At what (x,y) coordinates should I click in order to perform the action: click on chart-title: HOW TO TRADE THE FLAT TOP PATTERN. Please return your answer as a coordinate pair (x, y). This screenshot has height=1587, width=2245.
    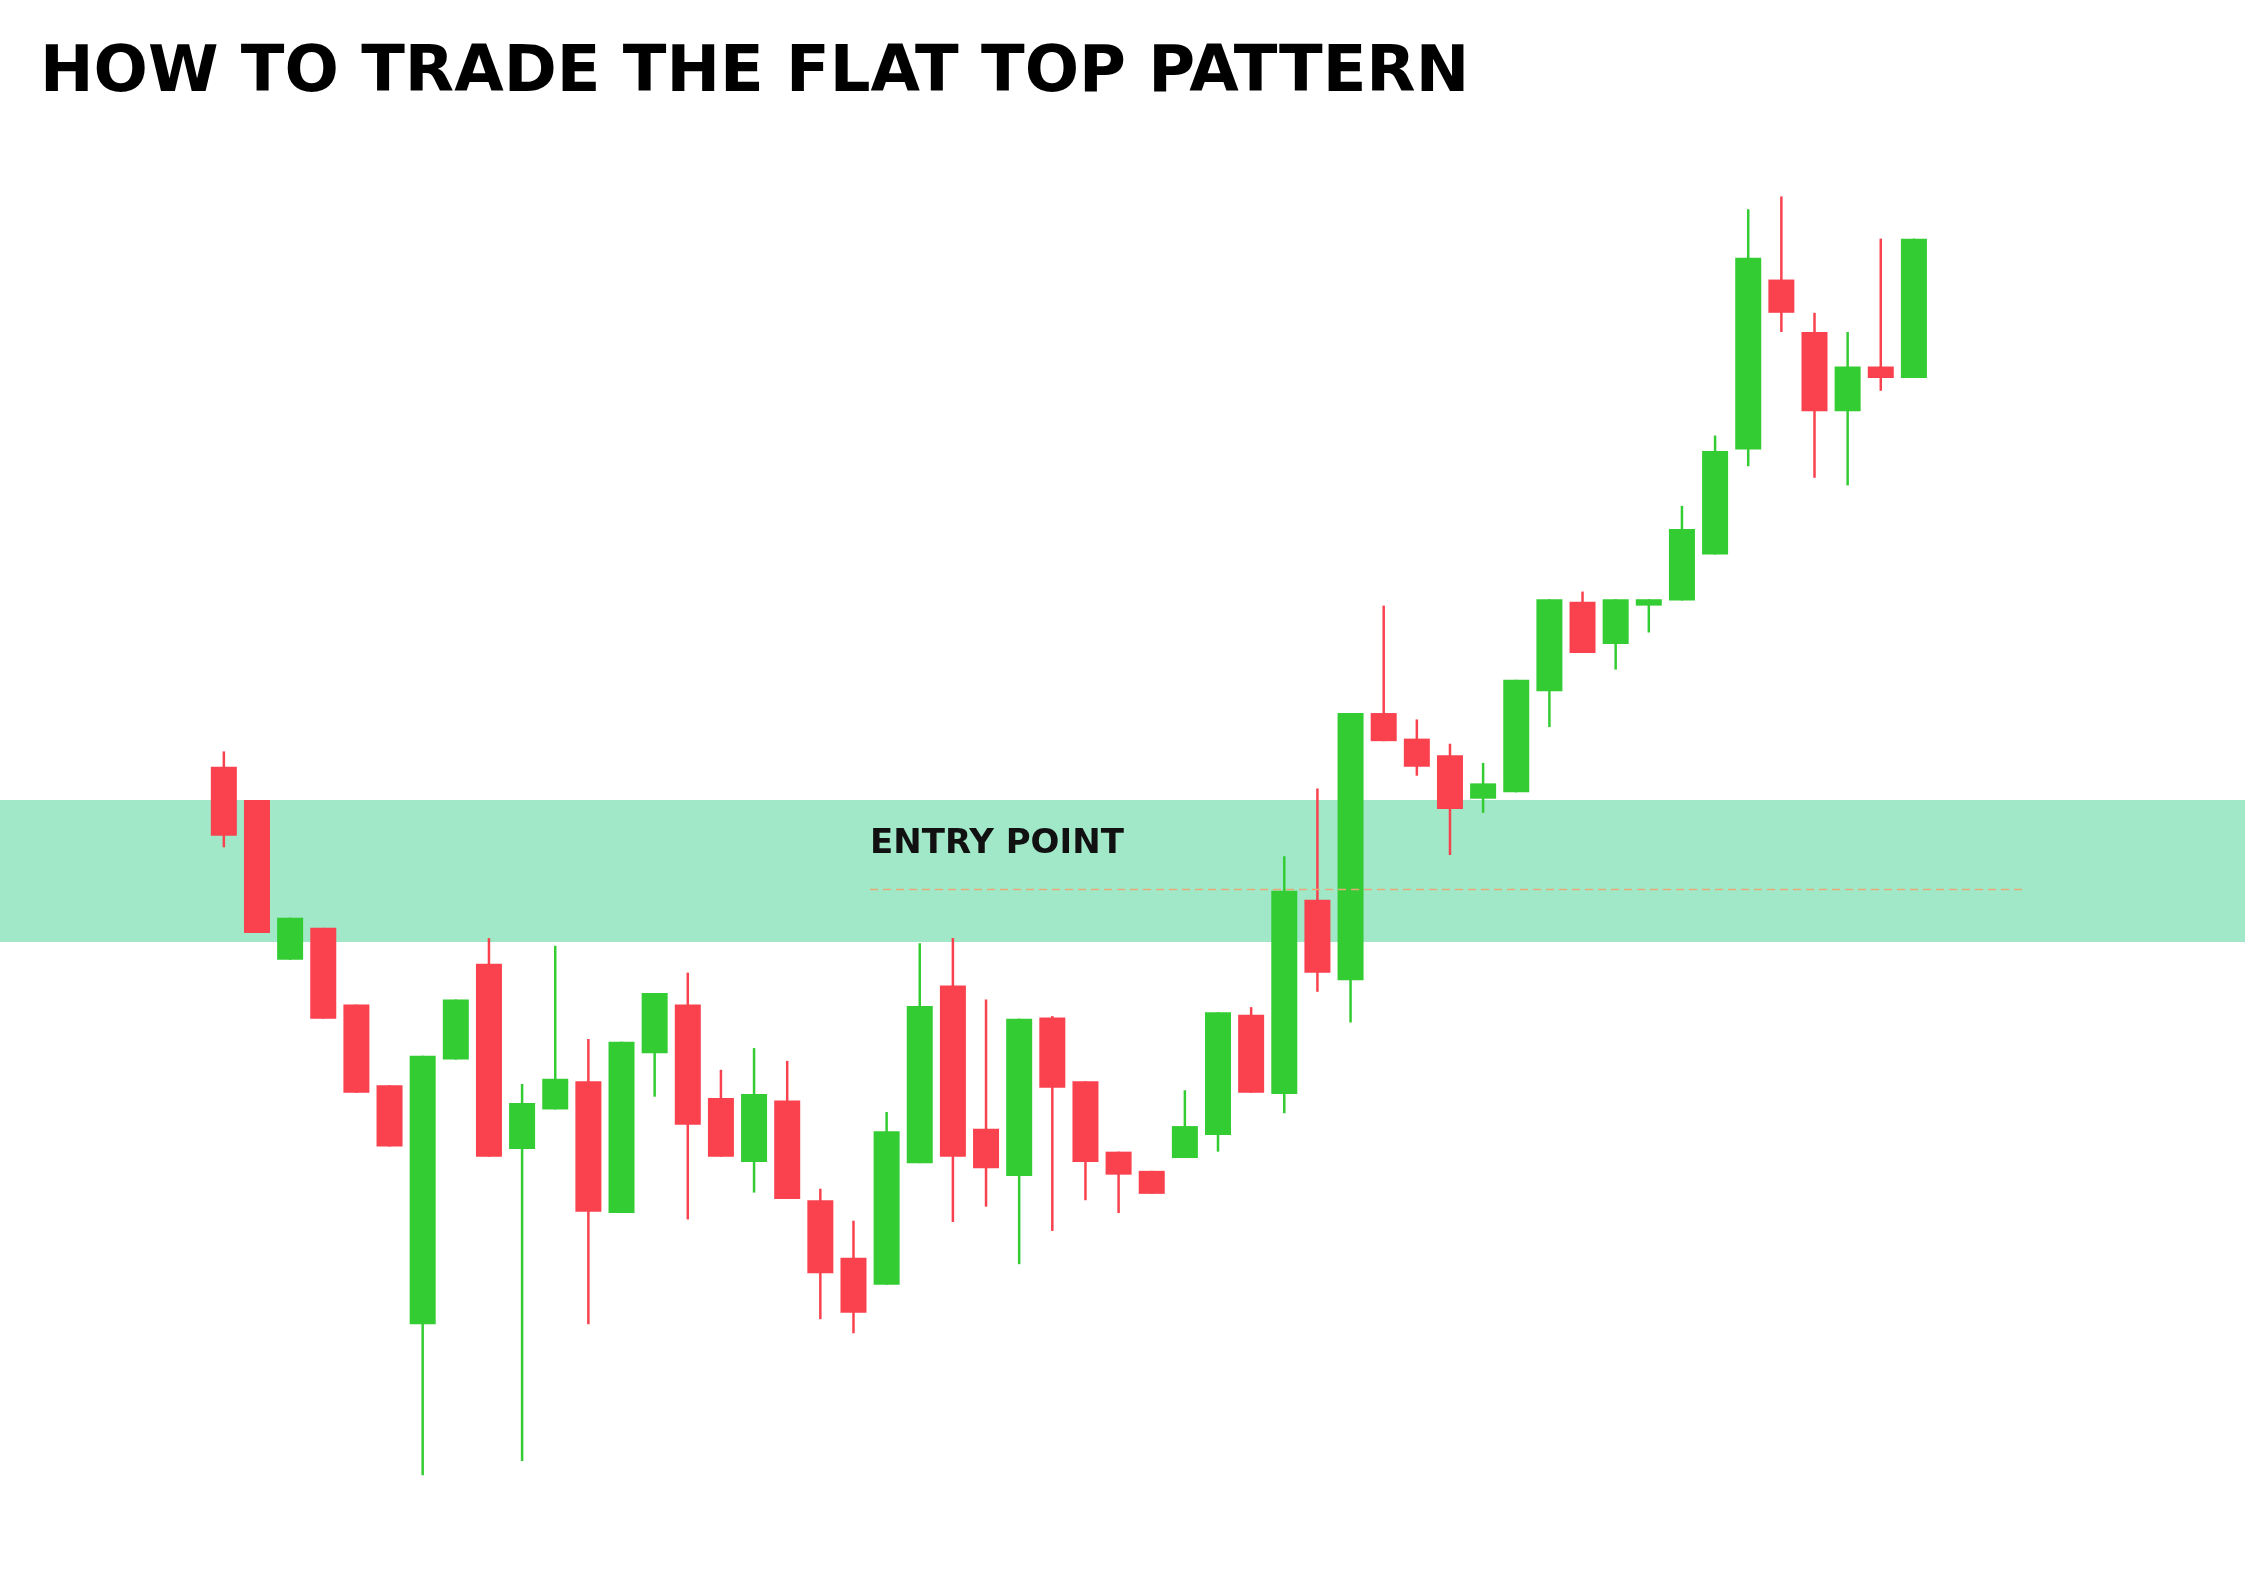
    Looking at the image, I should click on (755, 69).